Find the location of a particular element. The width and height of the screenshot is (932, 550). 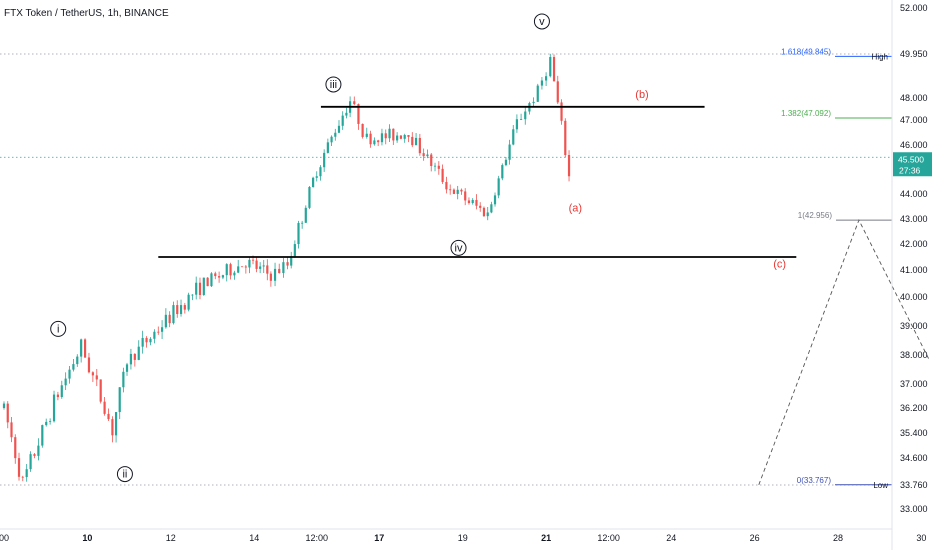

y-tick-label: 37.000 is located at coordinates (914, 384).